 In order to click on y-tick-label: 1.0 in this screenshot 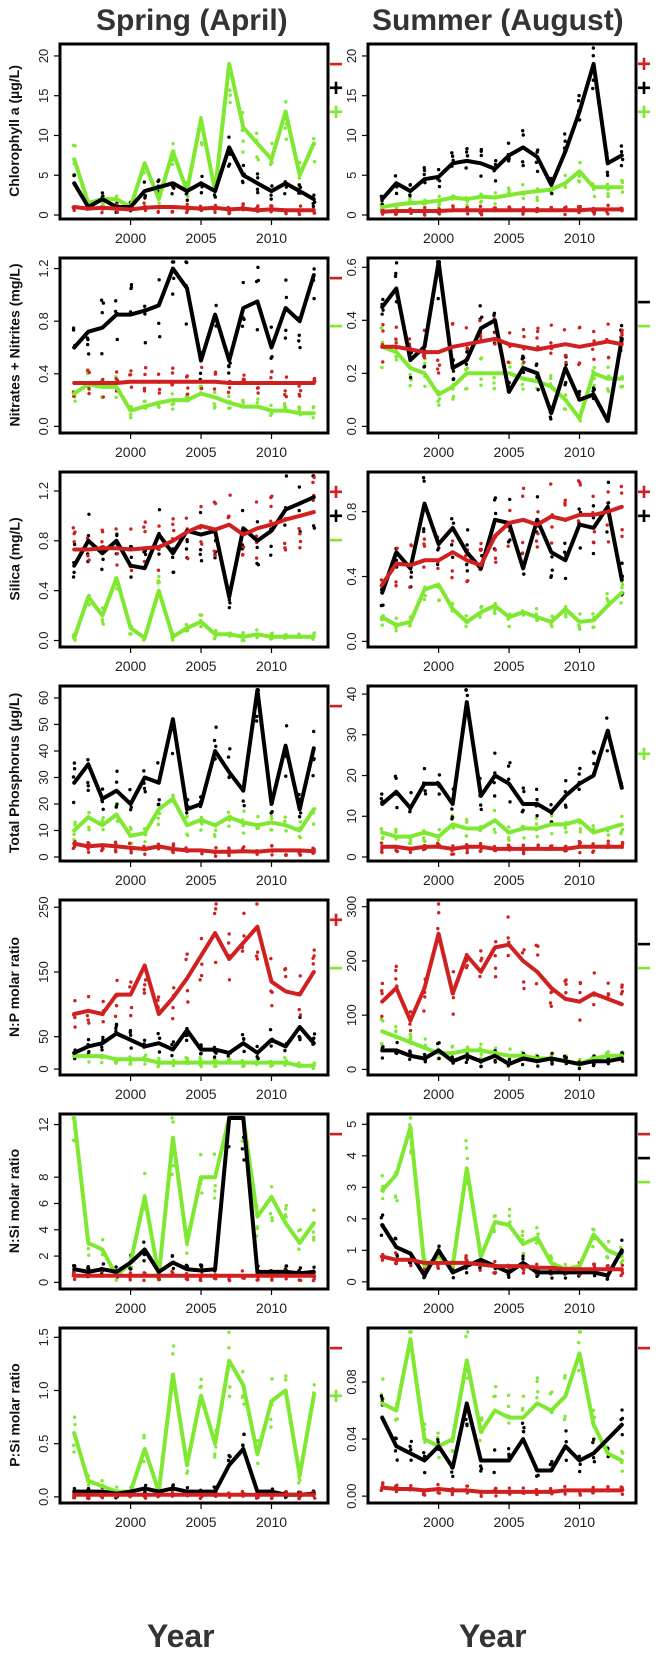, I will do `click(43, 1390)`.